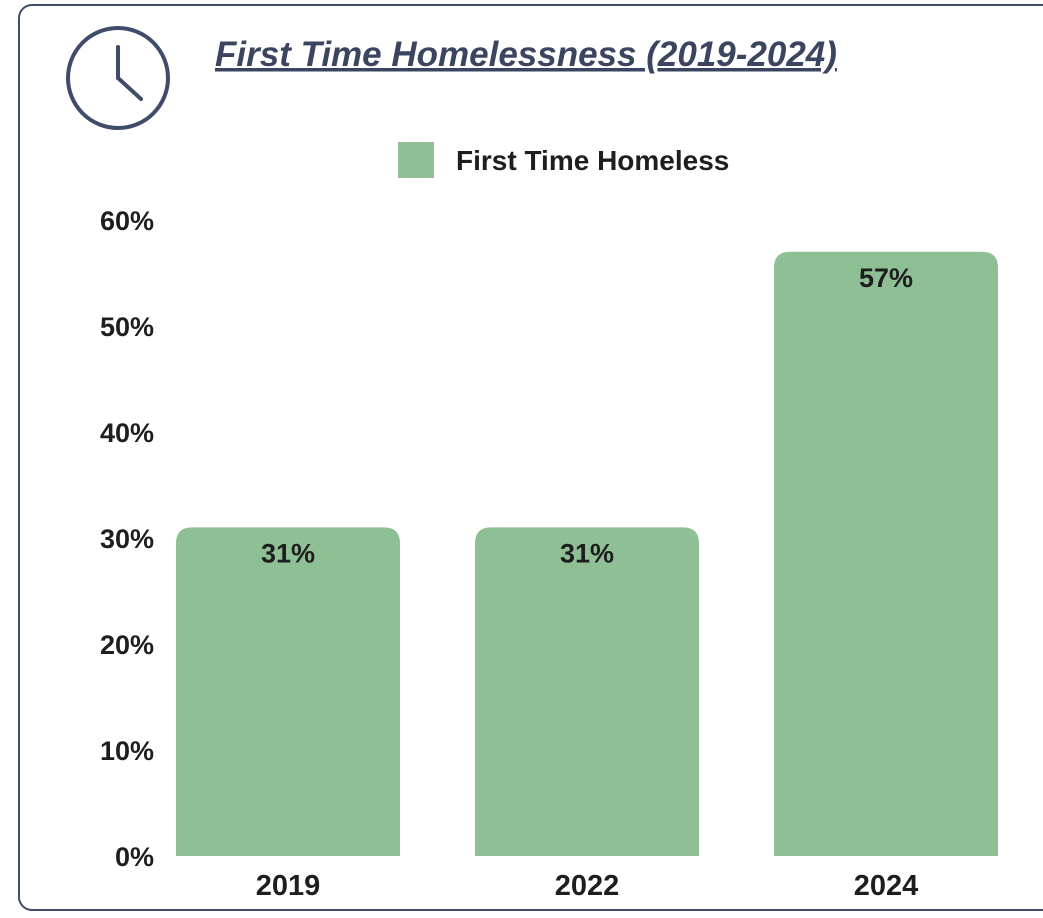 The height and width of the screenshot is (918, 1043). I want to click on x-tick-label-2019: 2019, so click(288, 886).